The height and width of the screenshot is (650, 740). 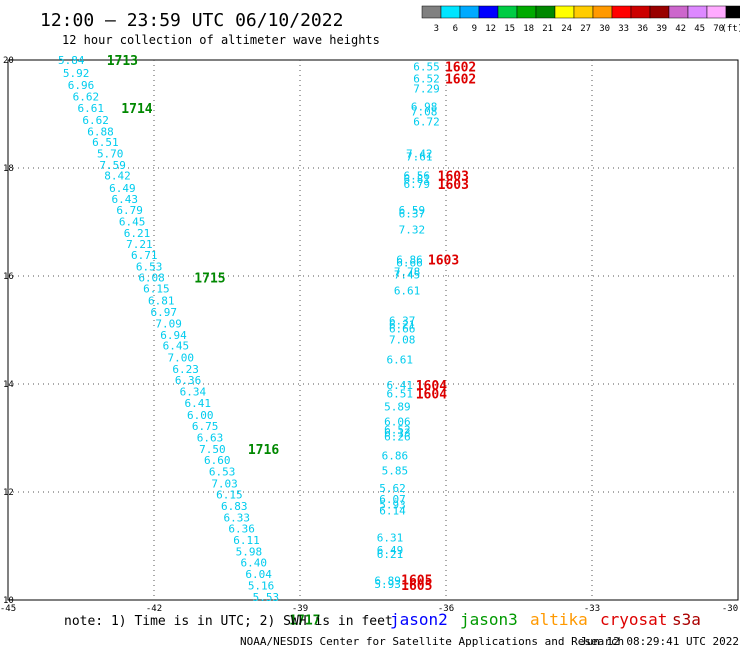 I want to click on wave-height-value: 6.63, so click(x=210, y=437).